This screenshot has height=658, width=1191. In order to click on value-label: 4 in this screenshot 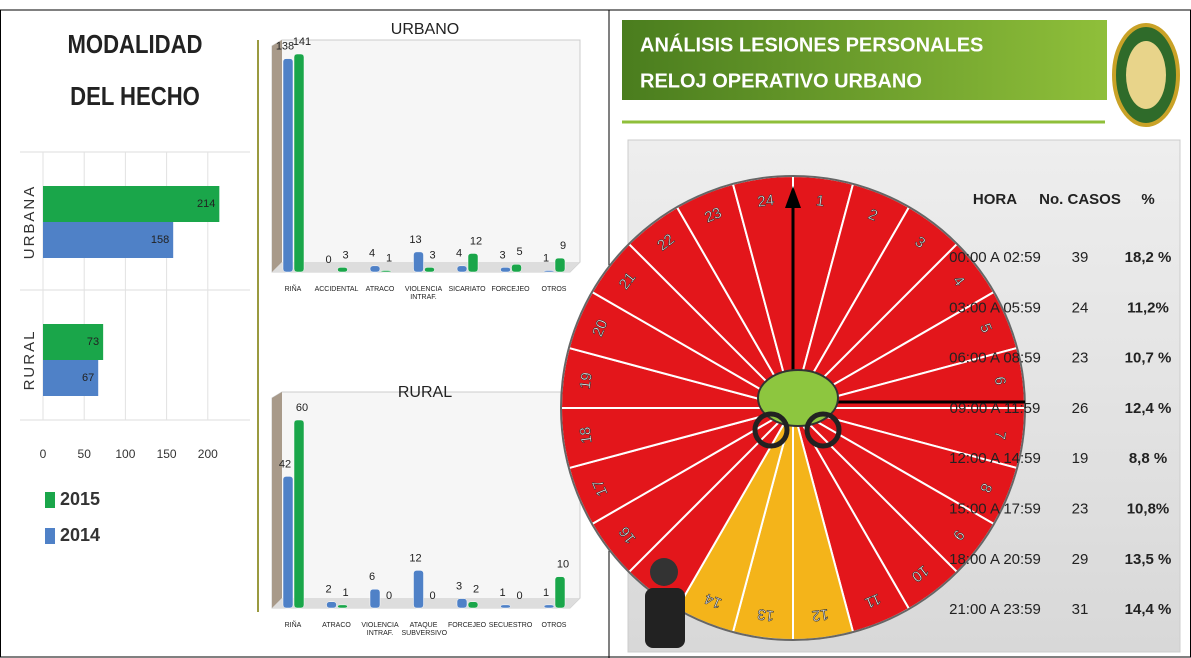, I will do `click(459, 254)`.